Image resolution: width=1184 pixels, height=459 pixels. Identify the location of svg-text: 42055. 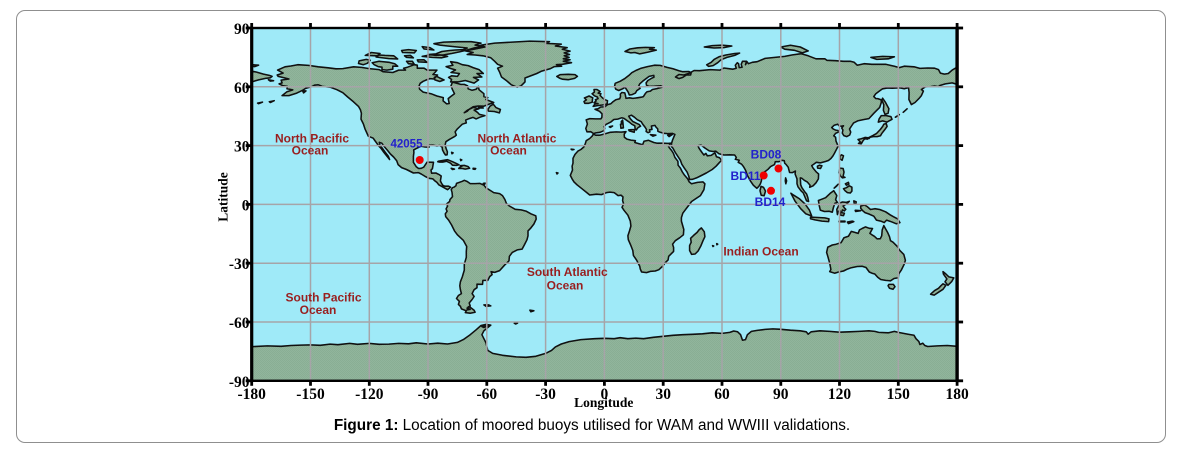
(407, 145).